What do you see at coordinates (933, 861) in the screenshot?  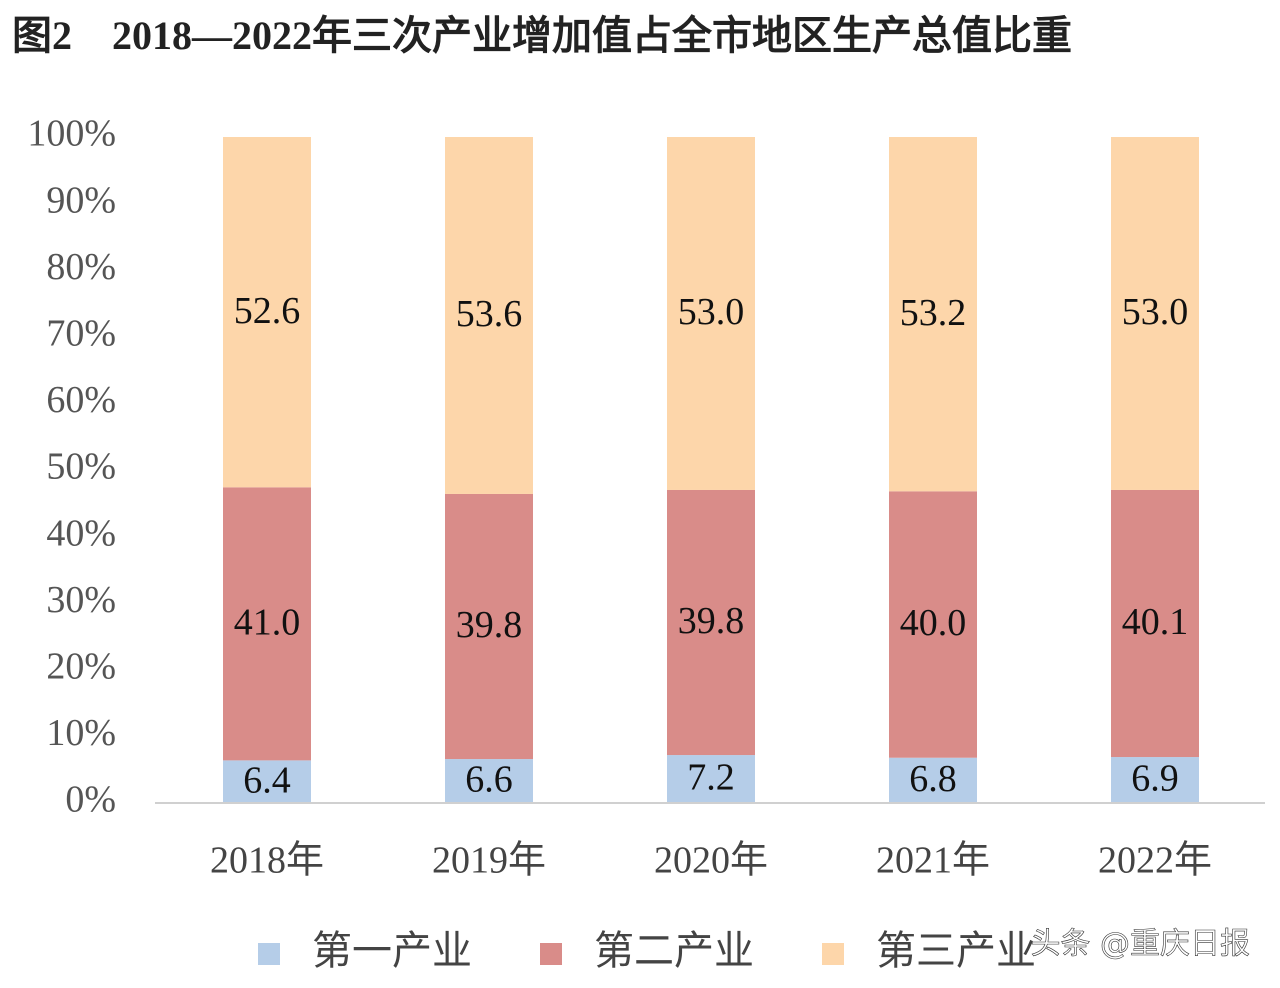 I see `x-tick-label: 2021年` at bounding box center [933, 861].